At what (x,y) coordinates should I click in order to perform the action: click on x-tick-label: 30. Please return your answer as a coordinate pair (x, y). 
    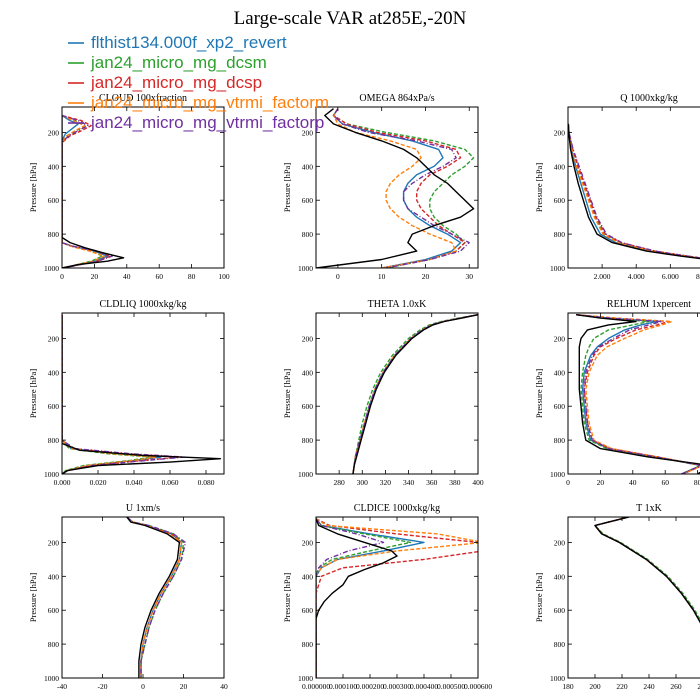
    Looking at the image, I should click on (469, 276).